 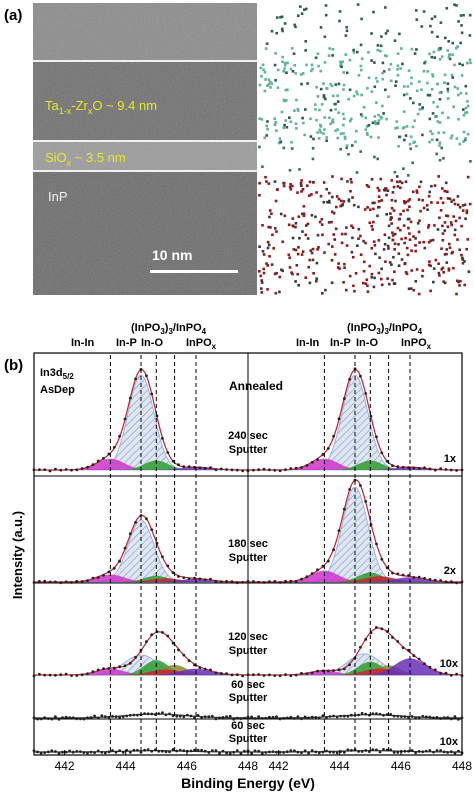 I want to click on label-inpo3-right: (InPO3)3/InPO4, so click(x=385, y=329).